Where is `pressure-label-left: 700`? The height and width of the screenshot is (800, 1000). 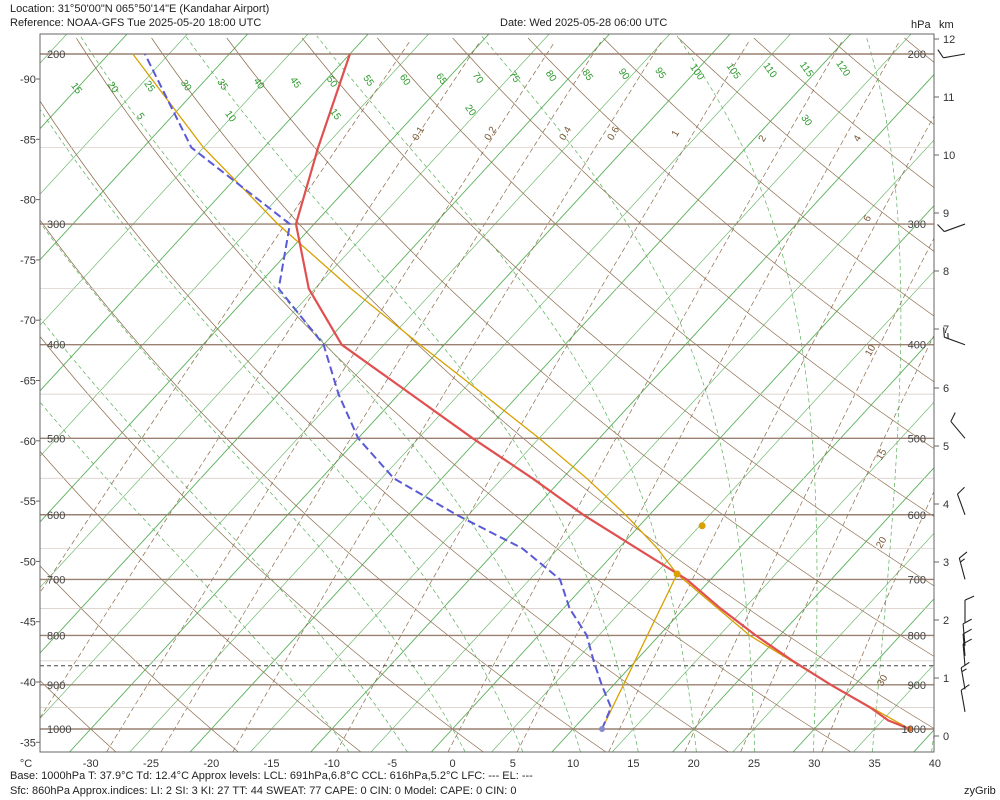 pressure-label-left: 700 is located at coordinates (56, 580).